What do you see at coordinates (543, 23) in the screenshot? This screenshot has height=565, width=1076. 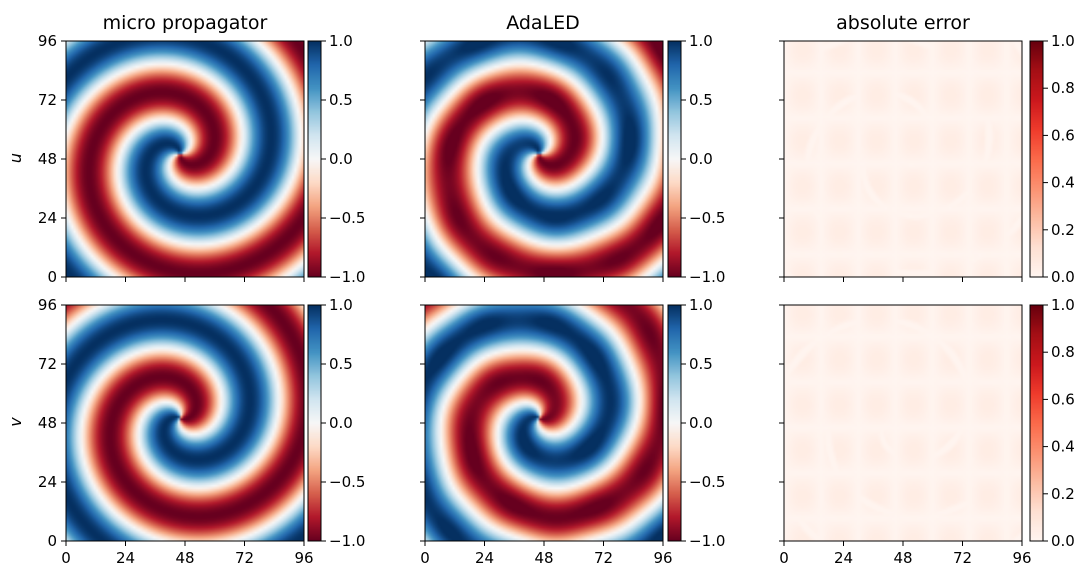 I see `column-title-adaled: AdaLED` at bounding box center [543, 23].